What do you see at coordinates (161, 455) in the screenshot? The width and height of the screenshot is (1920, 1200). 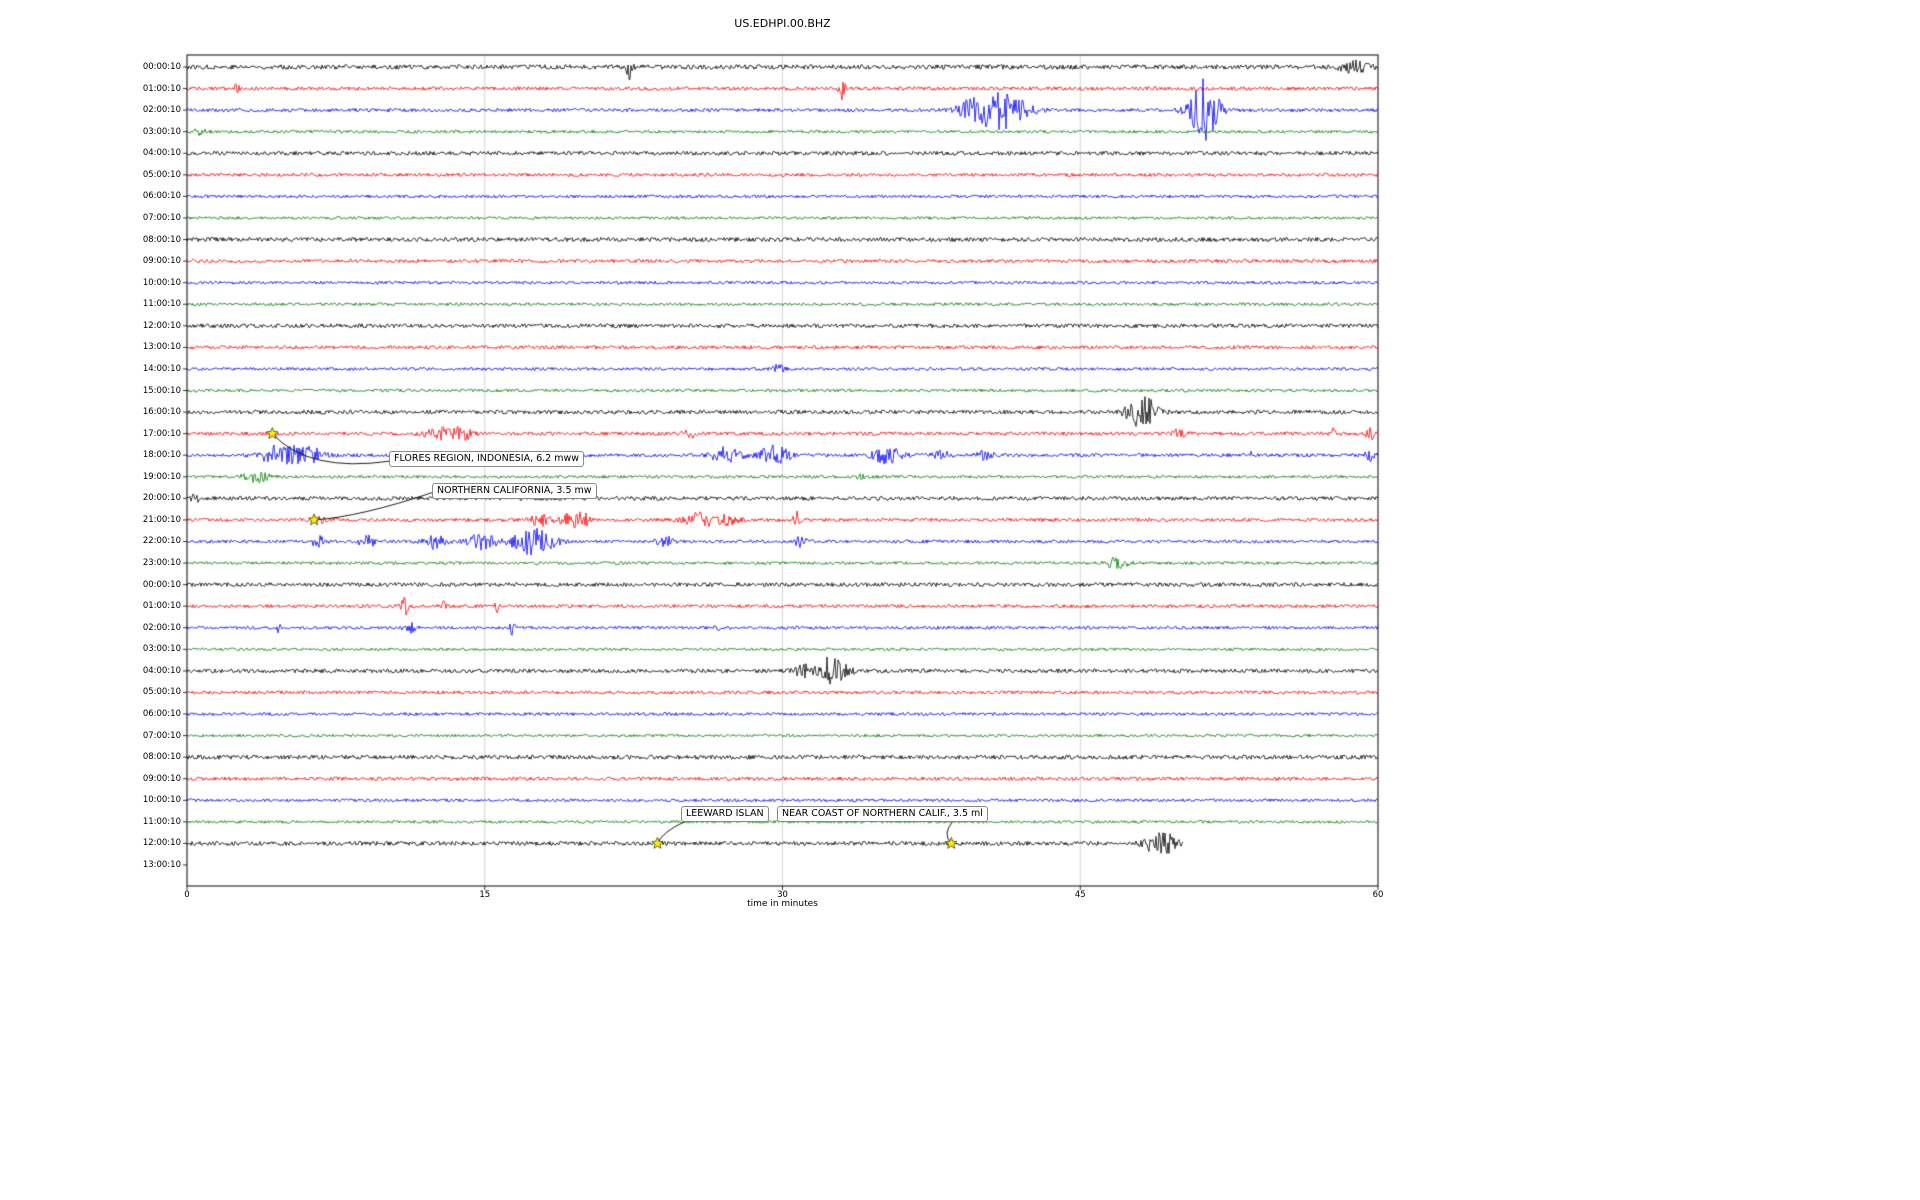 I see `row-time-label: 18:00:10` at bounding box center [161, 455].